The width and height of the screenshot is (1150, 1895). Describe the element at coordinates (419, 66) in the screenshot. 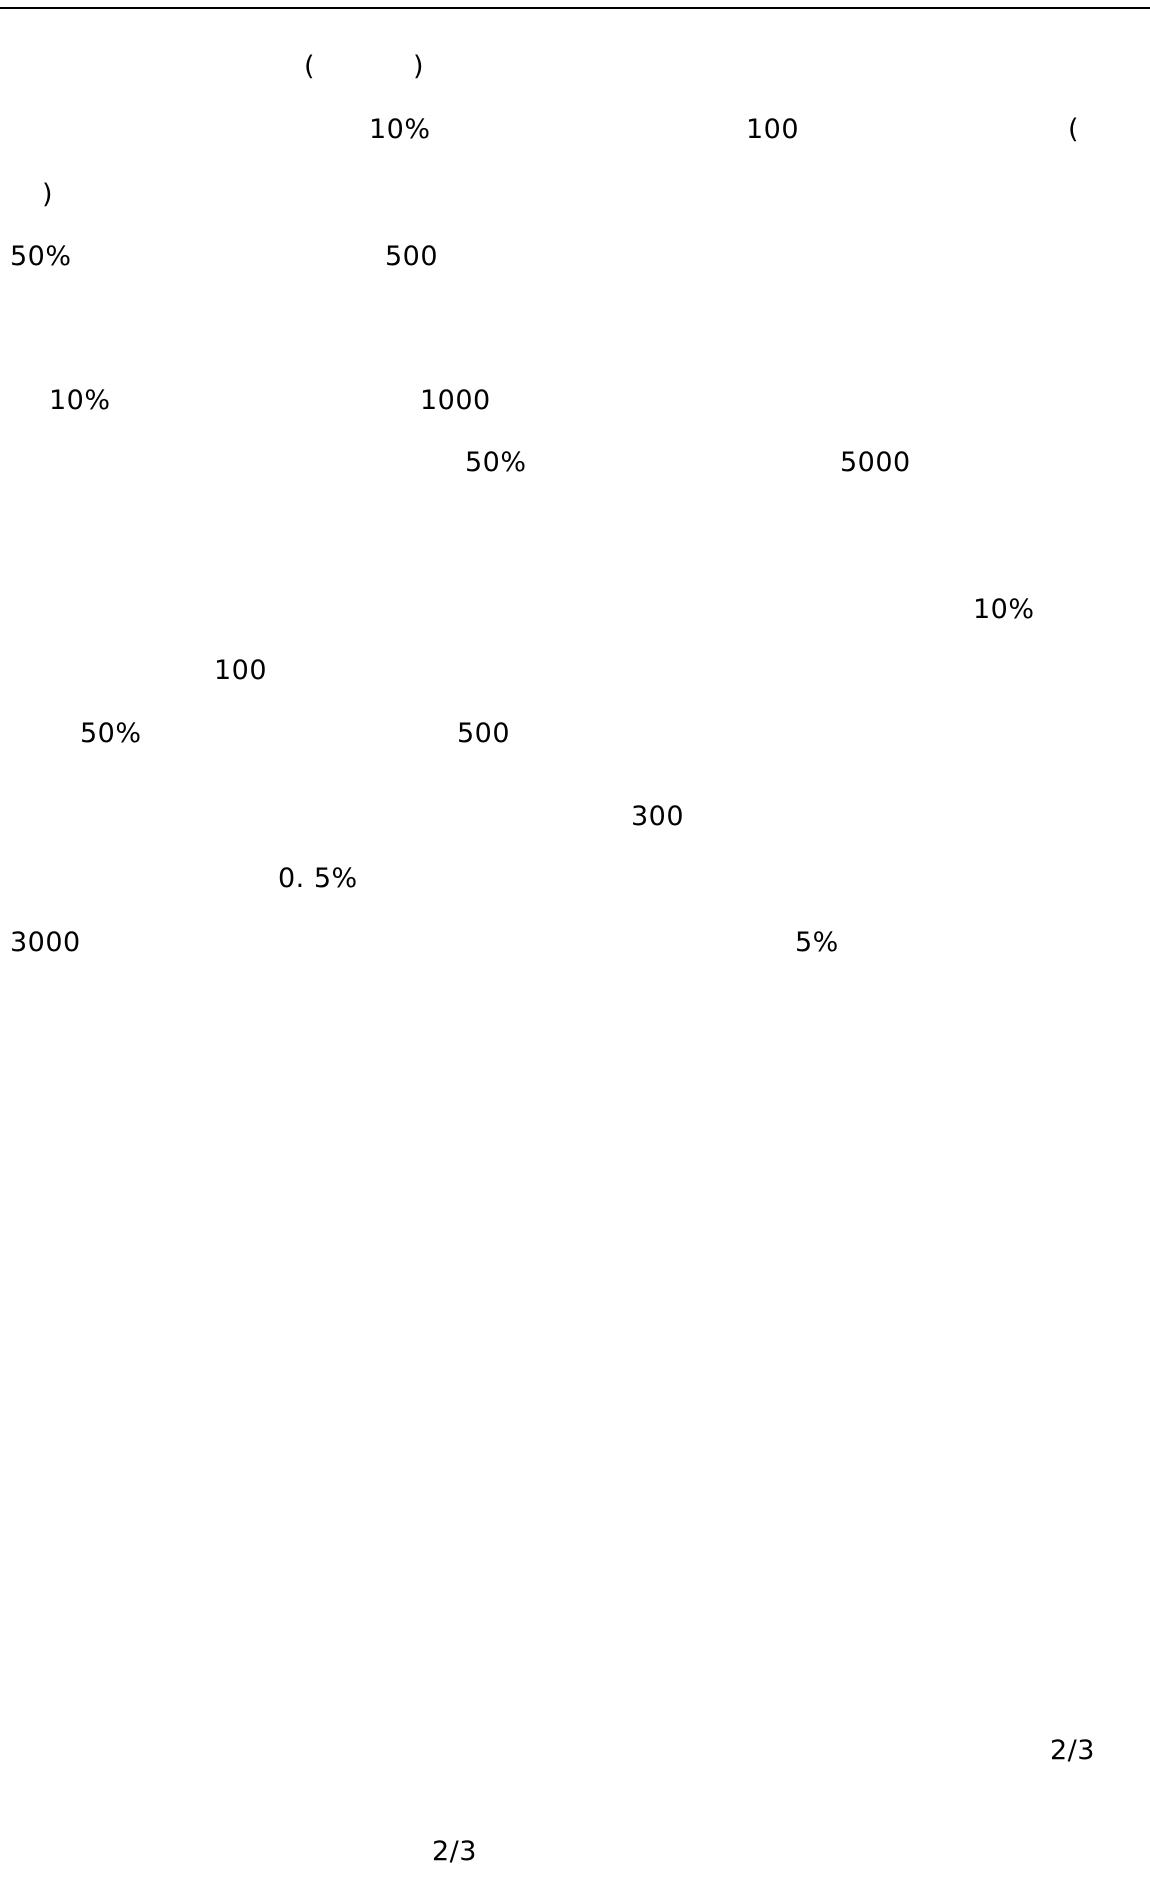

I see `title-paren-close: )` at that location.